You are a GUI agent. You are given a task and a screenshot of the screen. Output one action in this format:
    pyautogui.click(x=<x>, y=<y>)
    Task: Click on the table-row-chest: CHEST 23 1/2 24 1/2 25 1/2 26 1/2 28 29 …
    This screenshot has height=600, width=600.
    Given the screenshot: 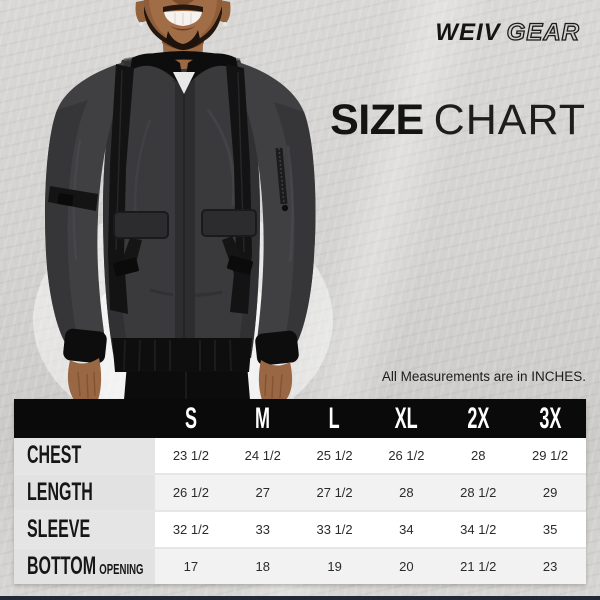 What is the action you would take?
    pyautogui.click(x=300, y=456)
    